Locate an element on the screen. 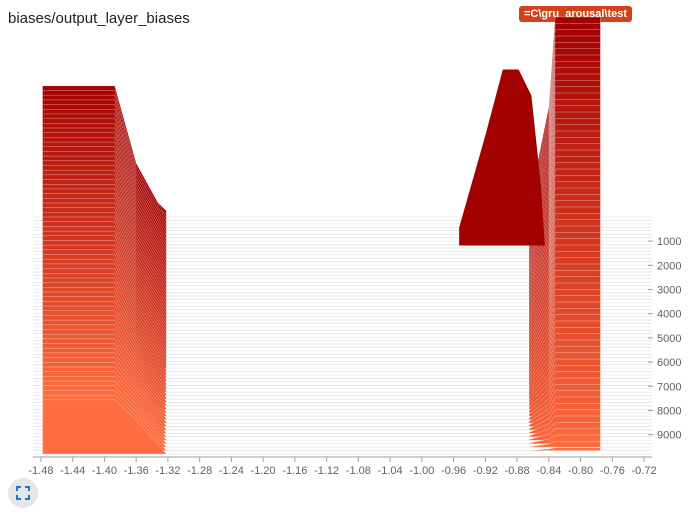 This screenshot has height=521, width=700. x-tick-label: -1.20 is located at coordinates (263, 471).